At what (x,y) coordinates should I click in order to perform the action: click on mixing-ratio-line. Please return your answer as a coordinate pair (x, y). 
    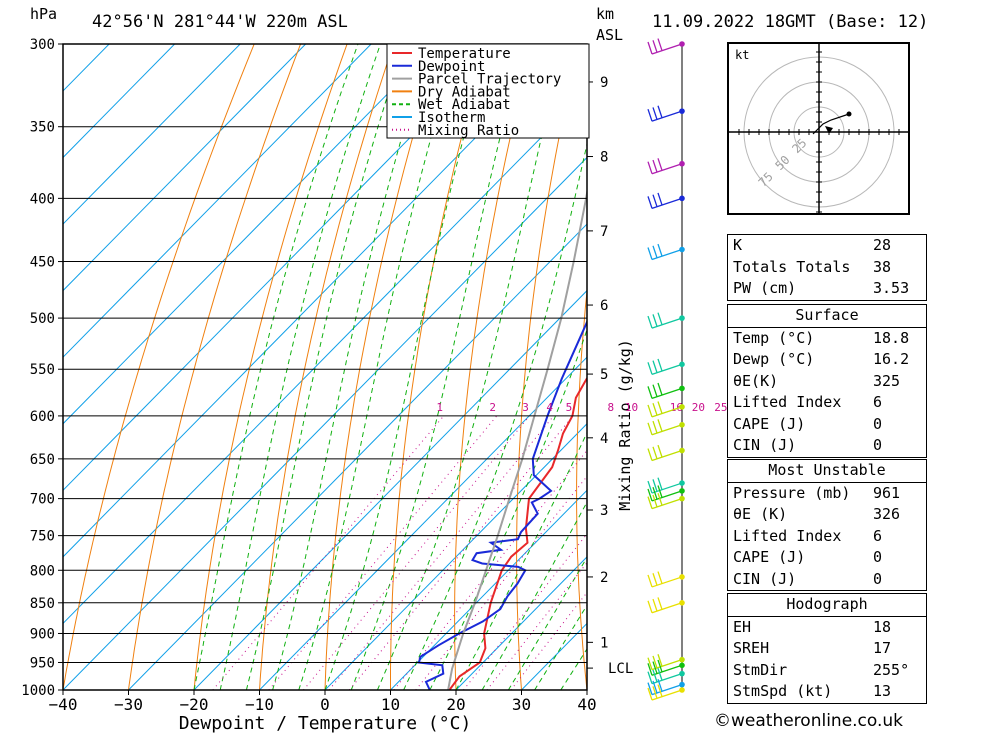
    Looking at the image, I should click on (501, 582).